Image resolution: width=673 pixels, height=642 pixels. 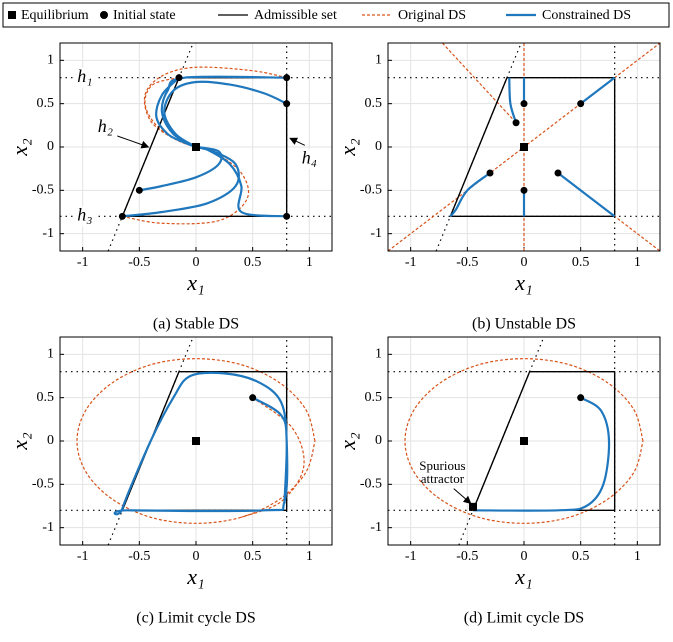 I want to click on caption: (a) Stable DS, so click(x=196, y=324).